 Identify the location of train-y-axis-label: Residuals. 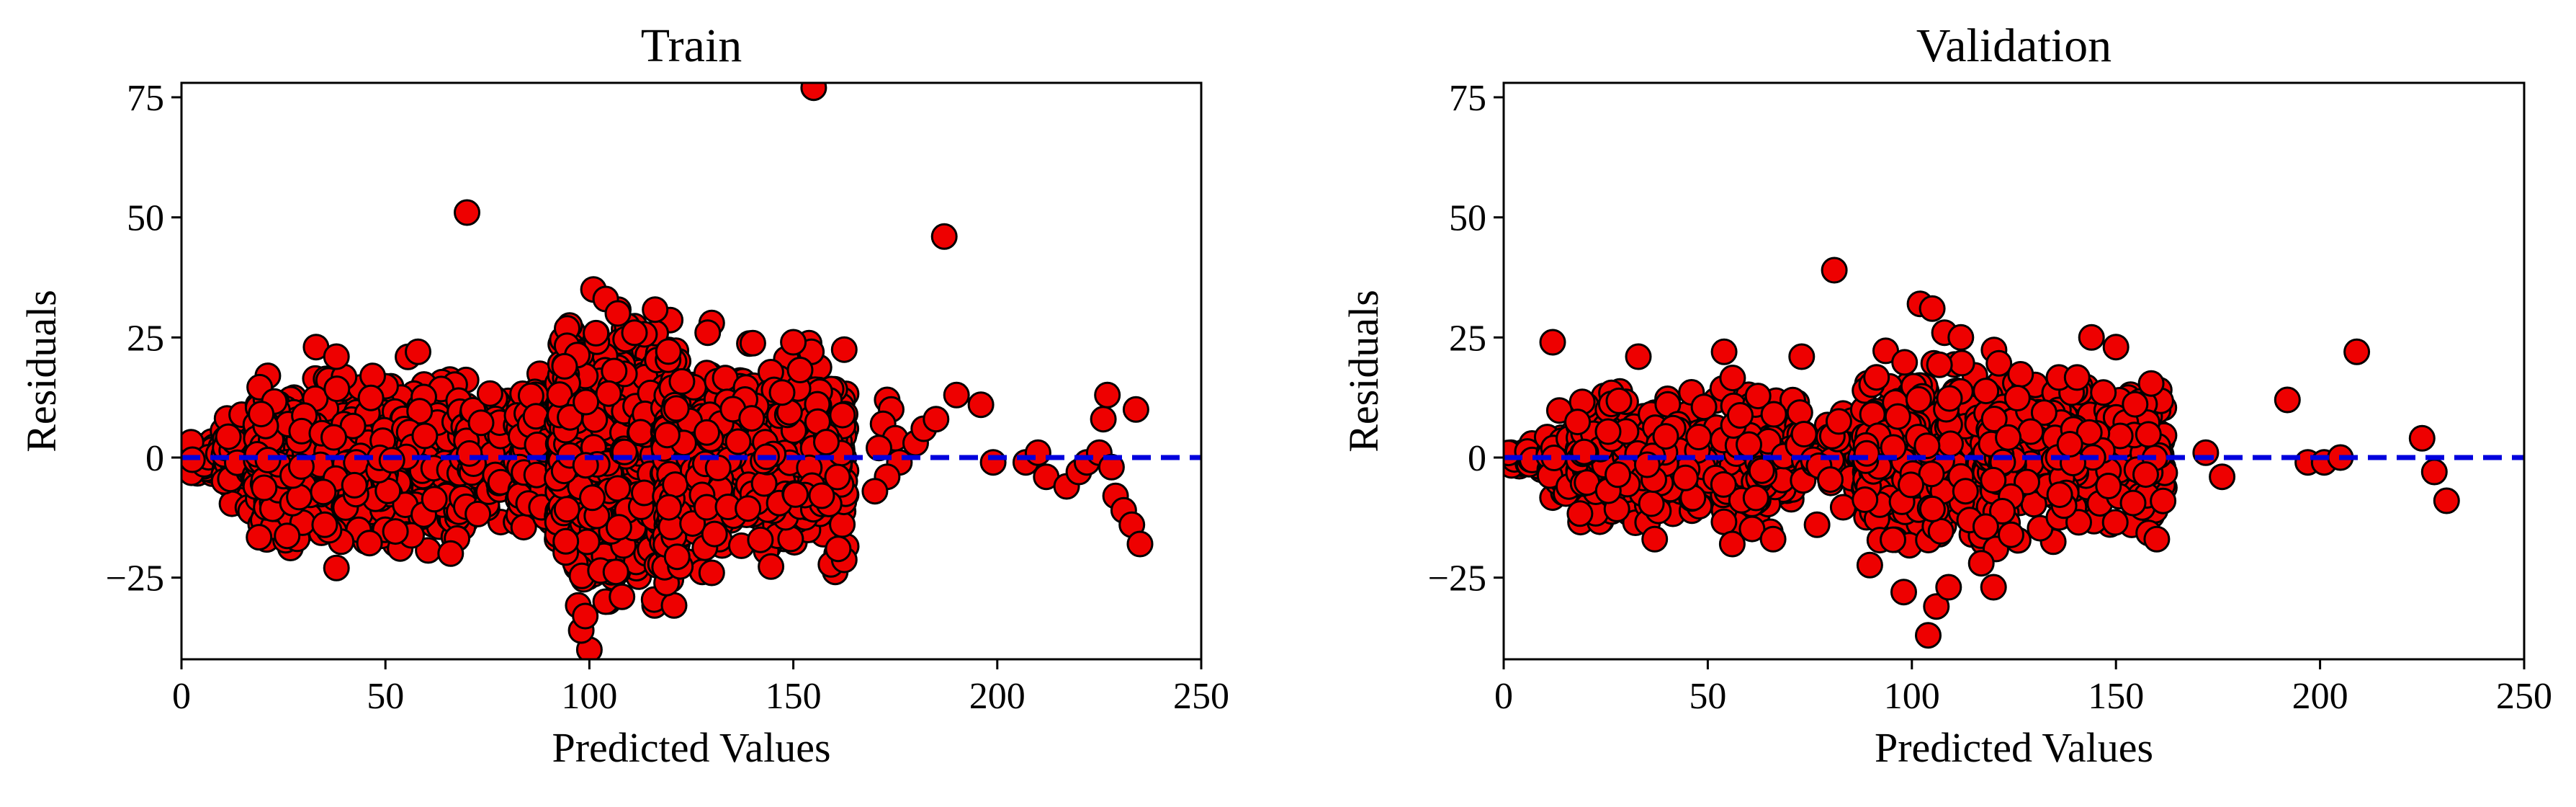
(41, 371).